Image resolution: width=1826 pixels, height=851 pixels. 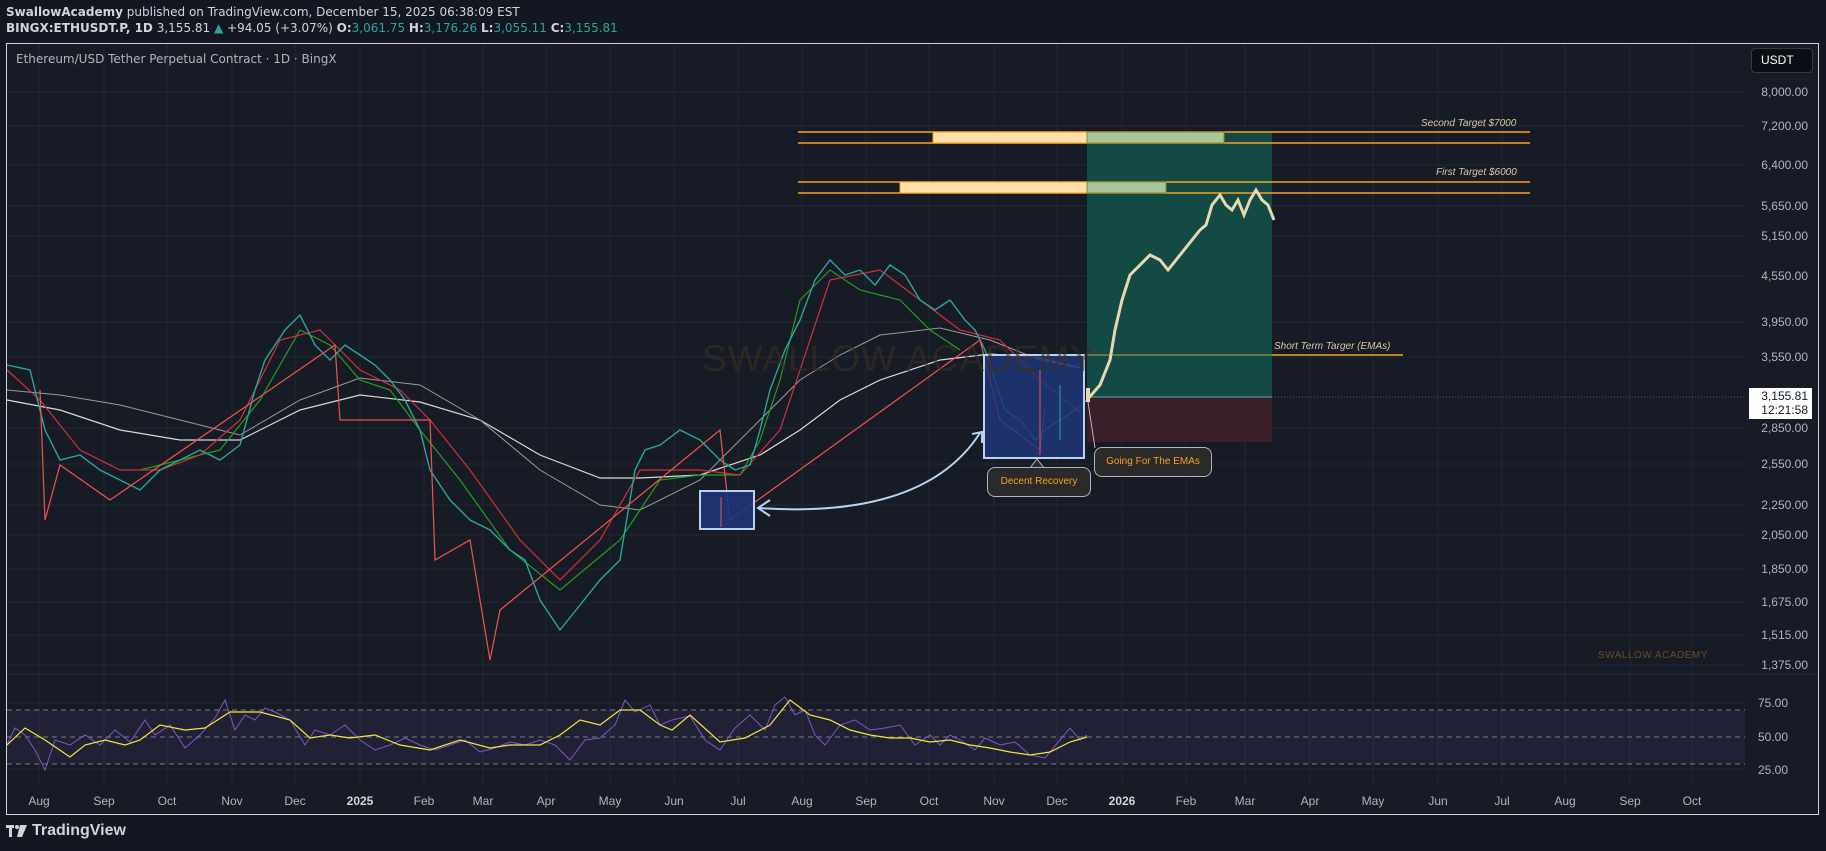 I want to click on watermark-small: SWALLOW ACADEMY, so click(x=1653, y=655).